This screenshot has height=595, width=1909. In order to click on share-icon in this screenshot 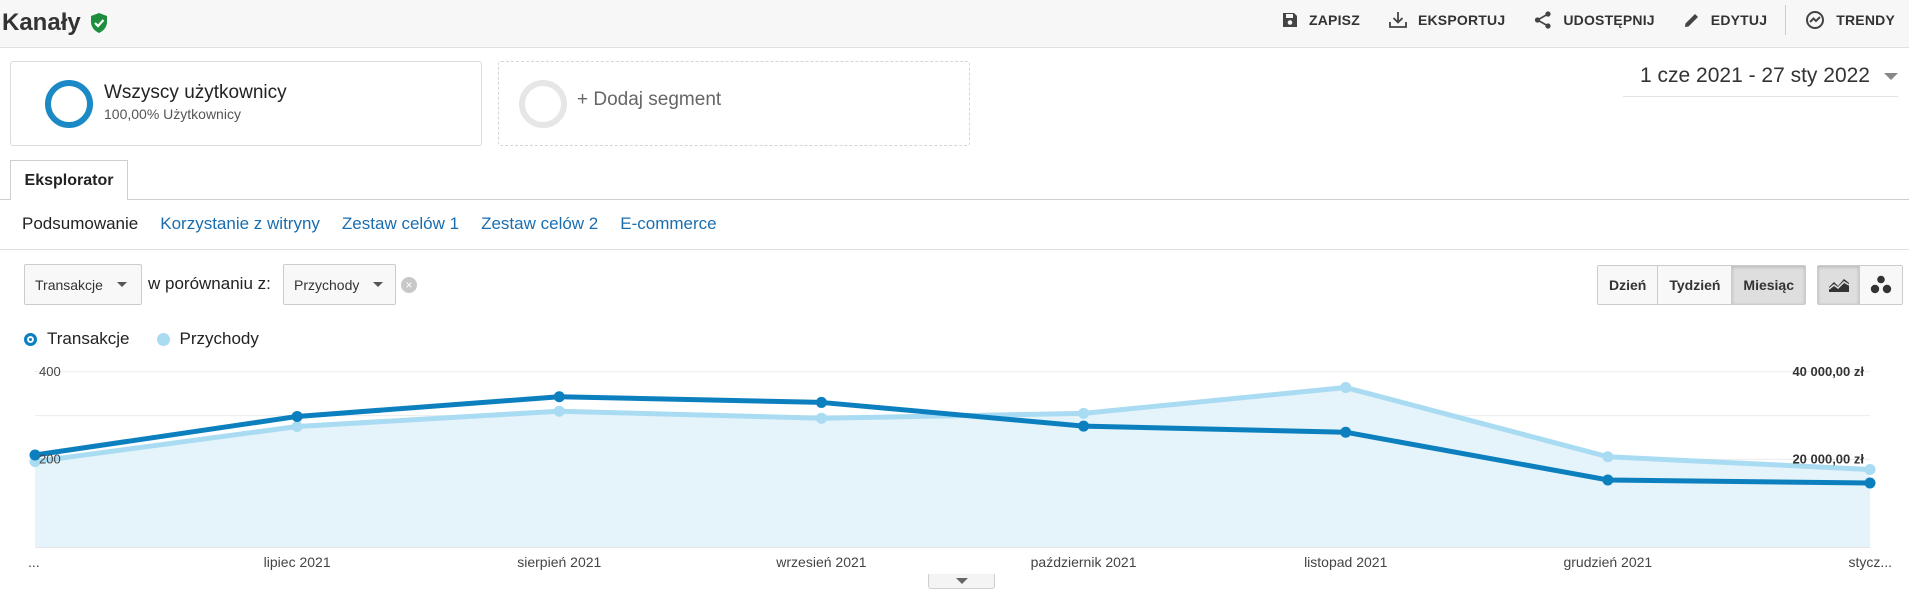, I will do `click(1543, 20)`.